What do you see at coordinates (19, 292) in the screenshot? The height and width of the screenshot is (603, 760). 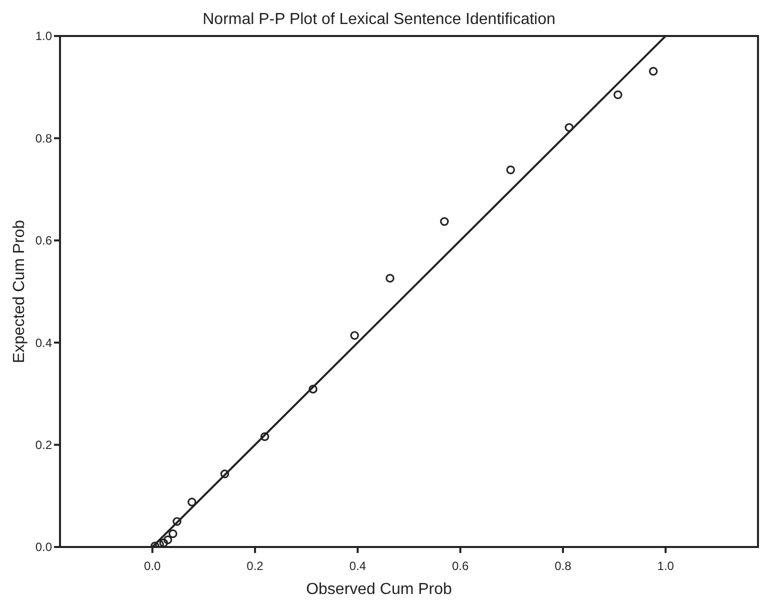 I see `y-axis-title: Expected Cum Prob` at bounding box center [19, 292].